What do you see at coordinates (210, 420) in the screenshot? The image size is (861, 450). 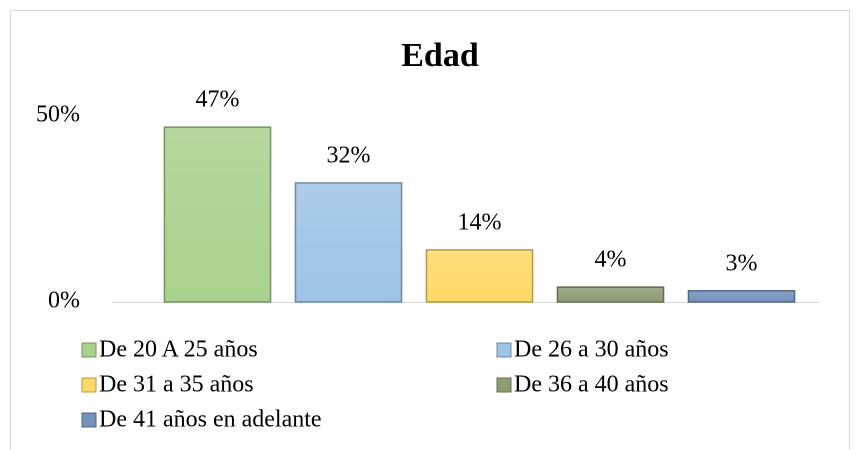 I see `legend-label: De 41 años en adelante` at bounding box center [210, 420].